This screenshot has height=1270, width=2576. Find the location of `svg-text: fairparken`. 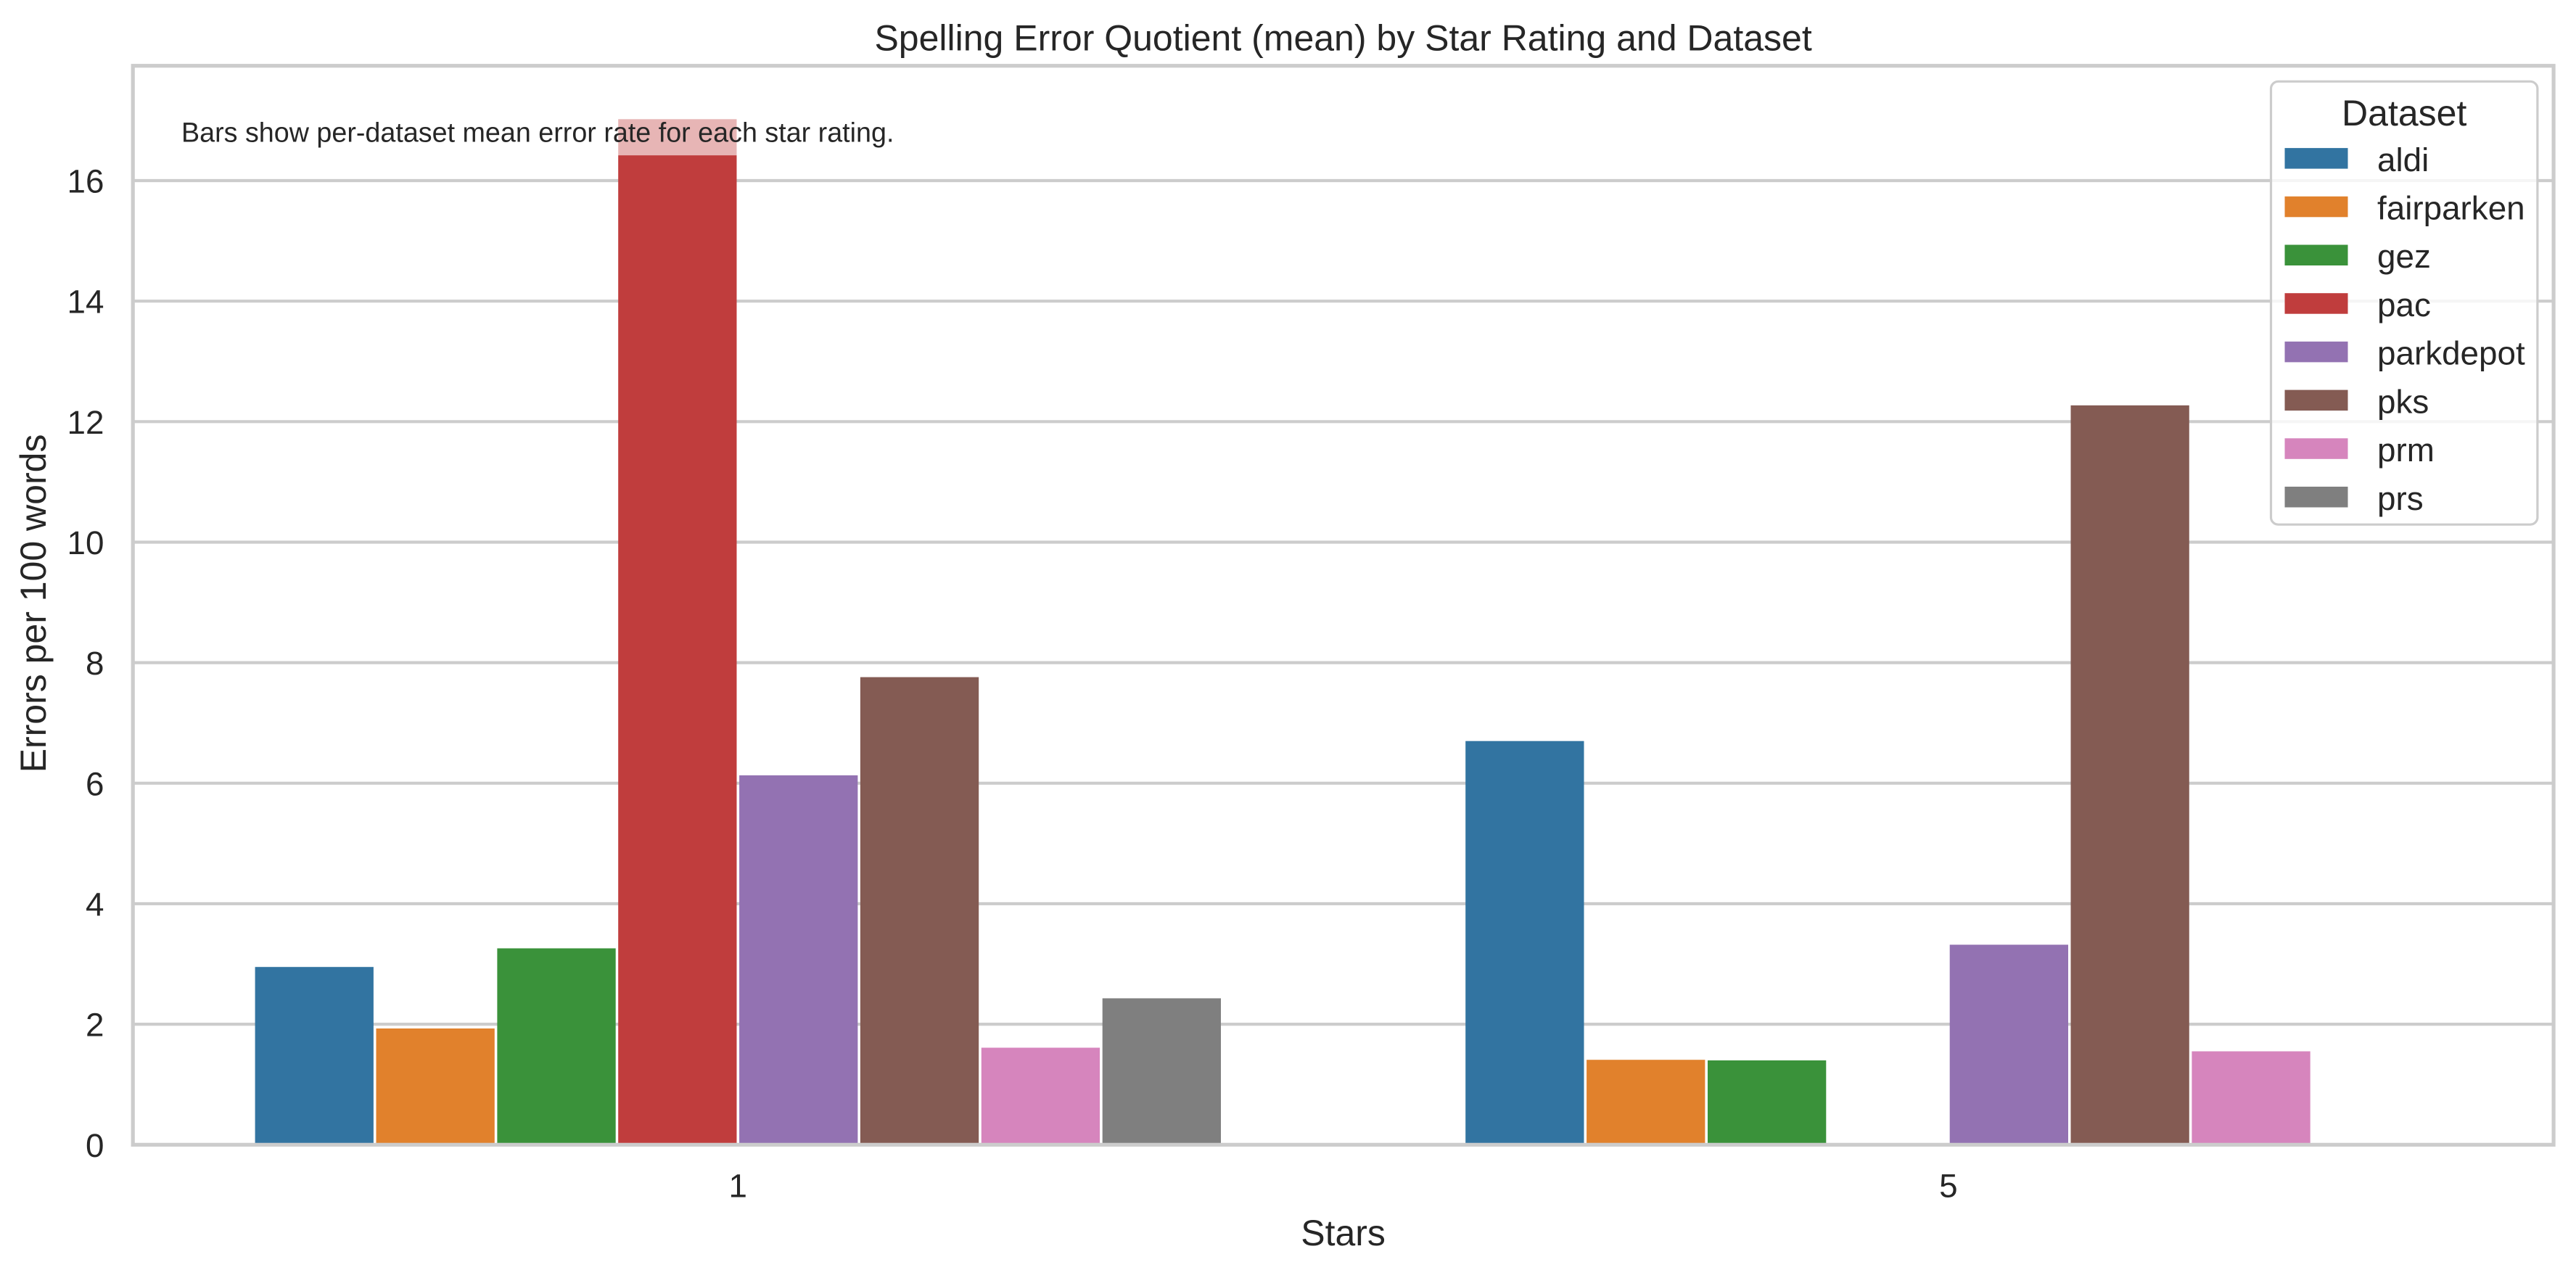

svg-text: fairparken is located at coordinates (2451, 208).